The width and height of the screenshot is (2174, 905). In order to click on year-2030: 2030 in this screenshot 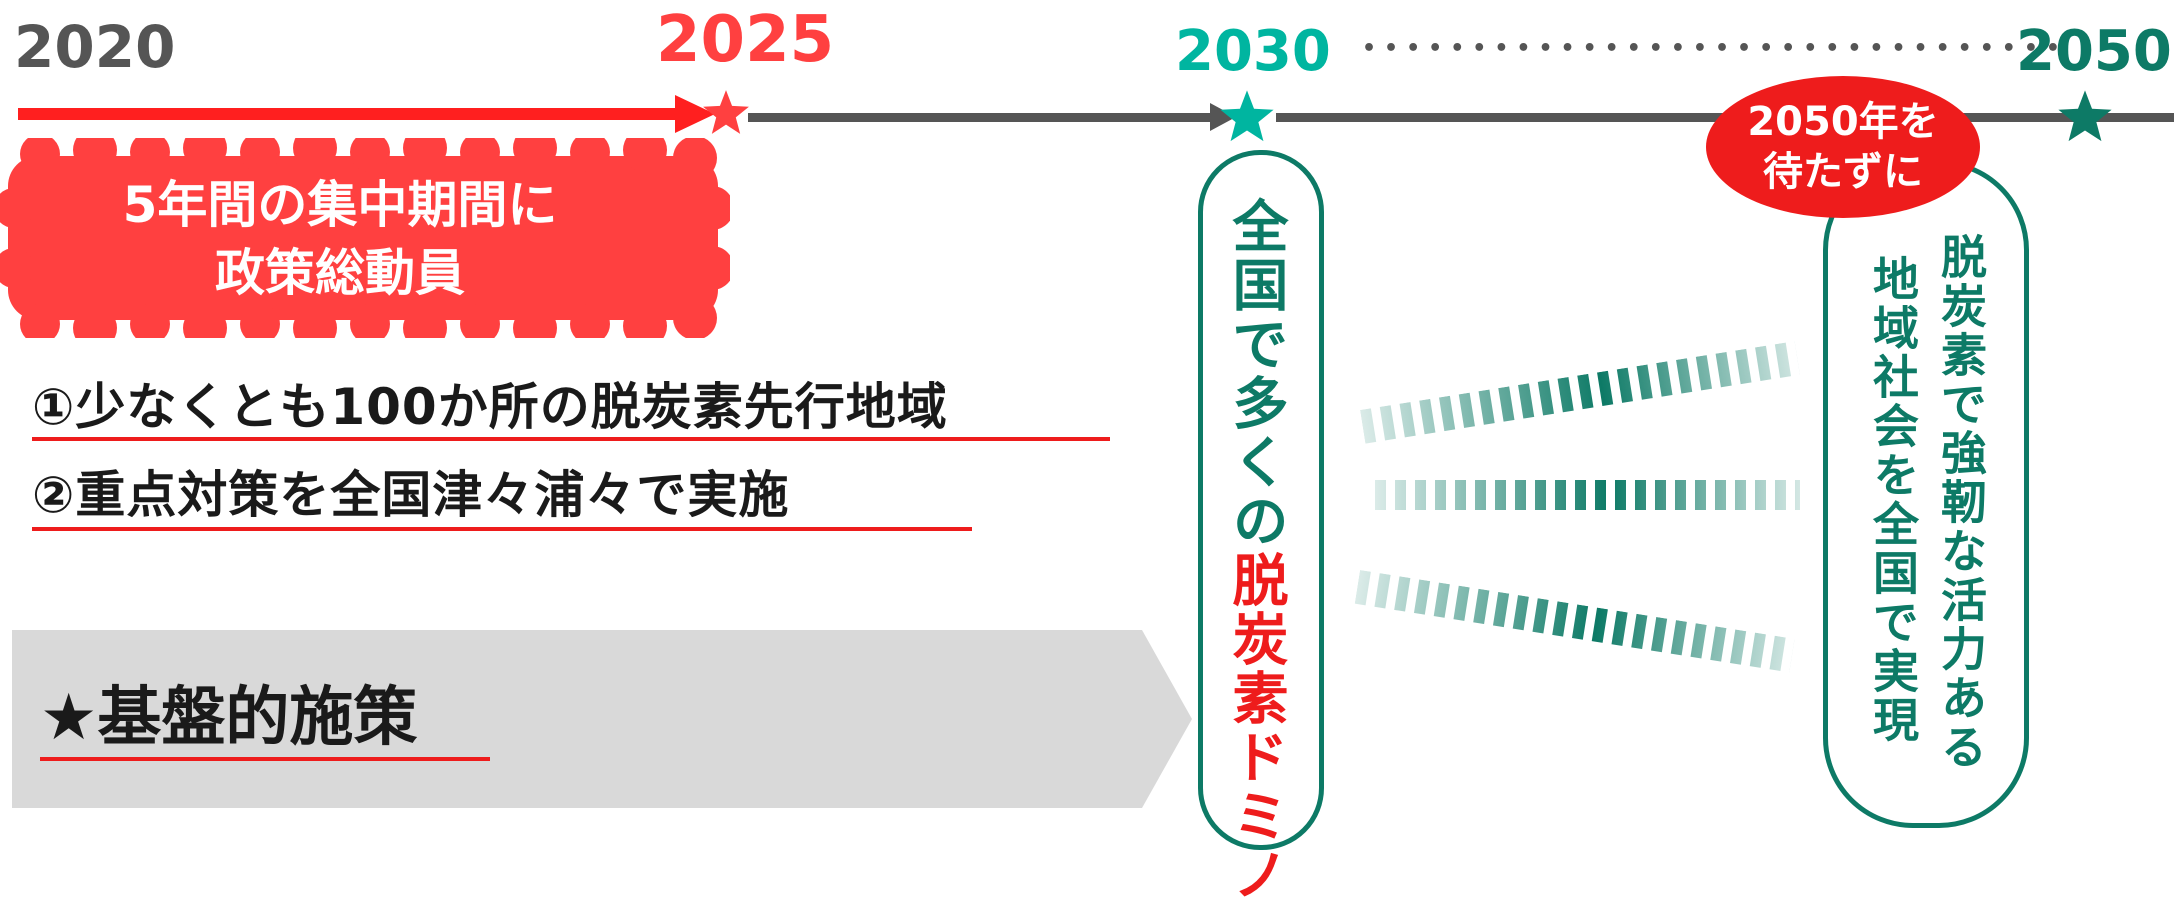, I will do `click(1253, 51)`.